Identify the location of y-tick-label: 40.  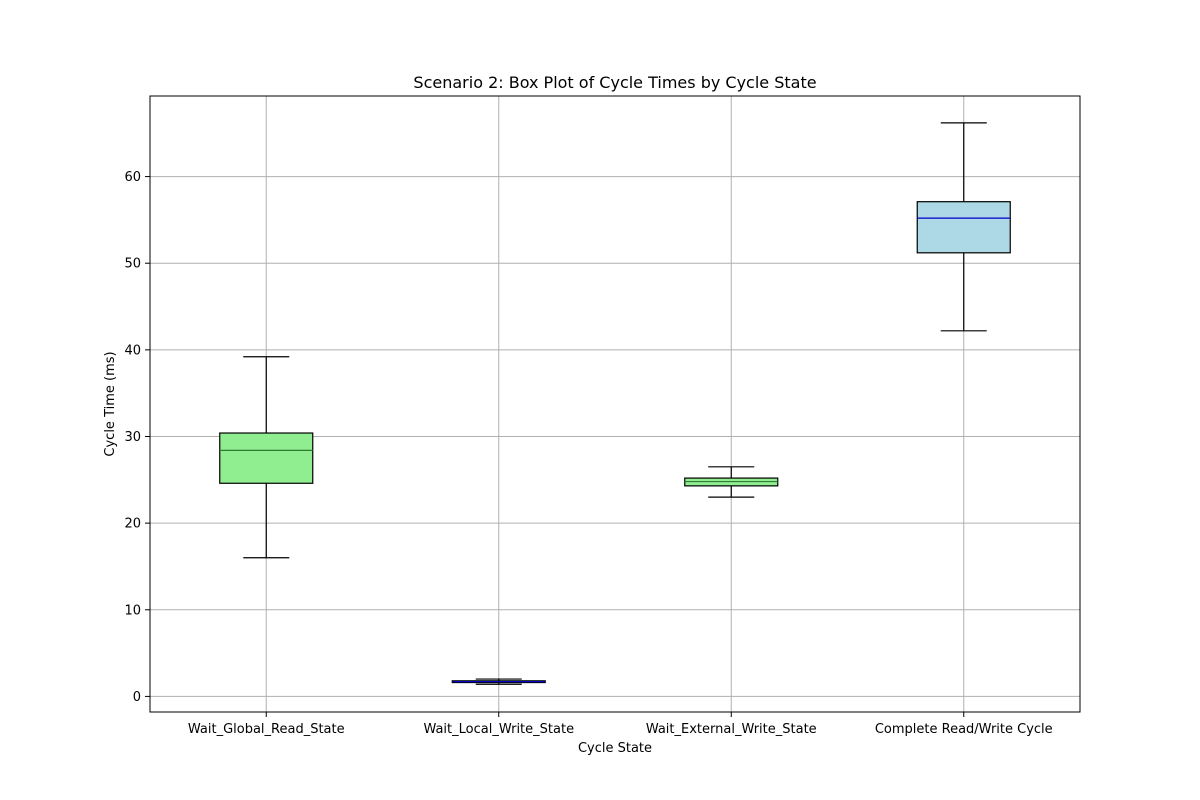
(132, 350).